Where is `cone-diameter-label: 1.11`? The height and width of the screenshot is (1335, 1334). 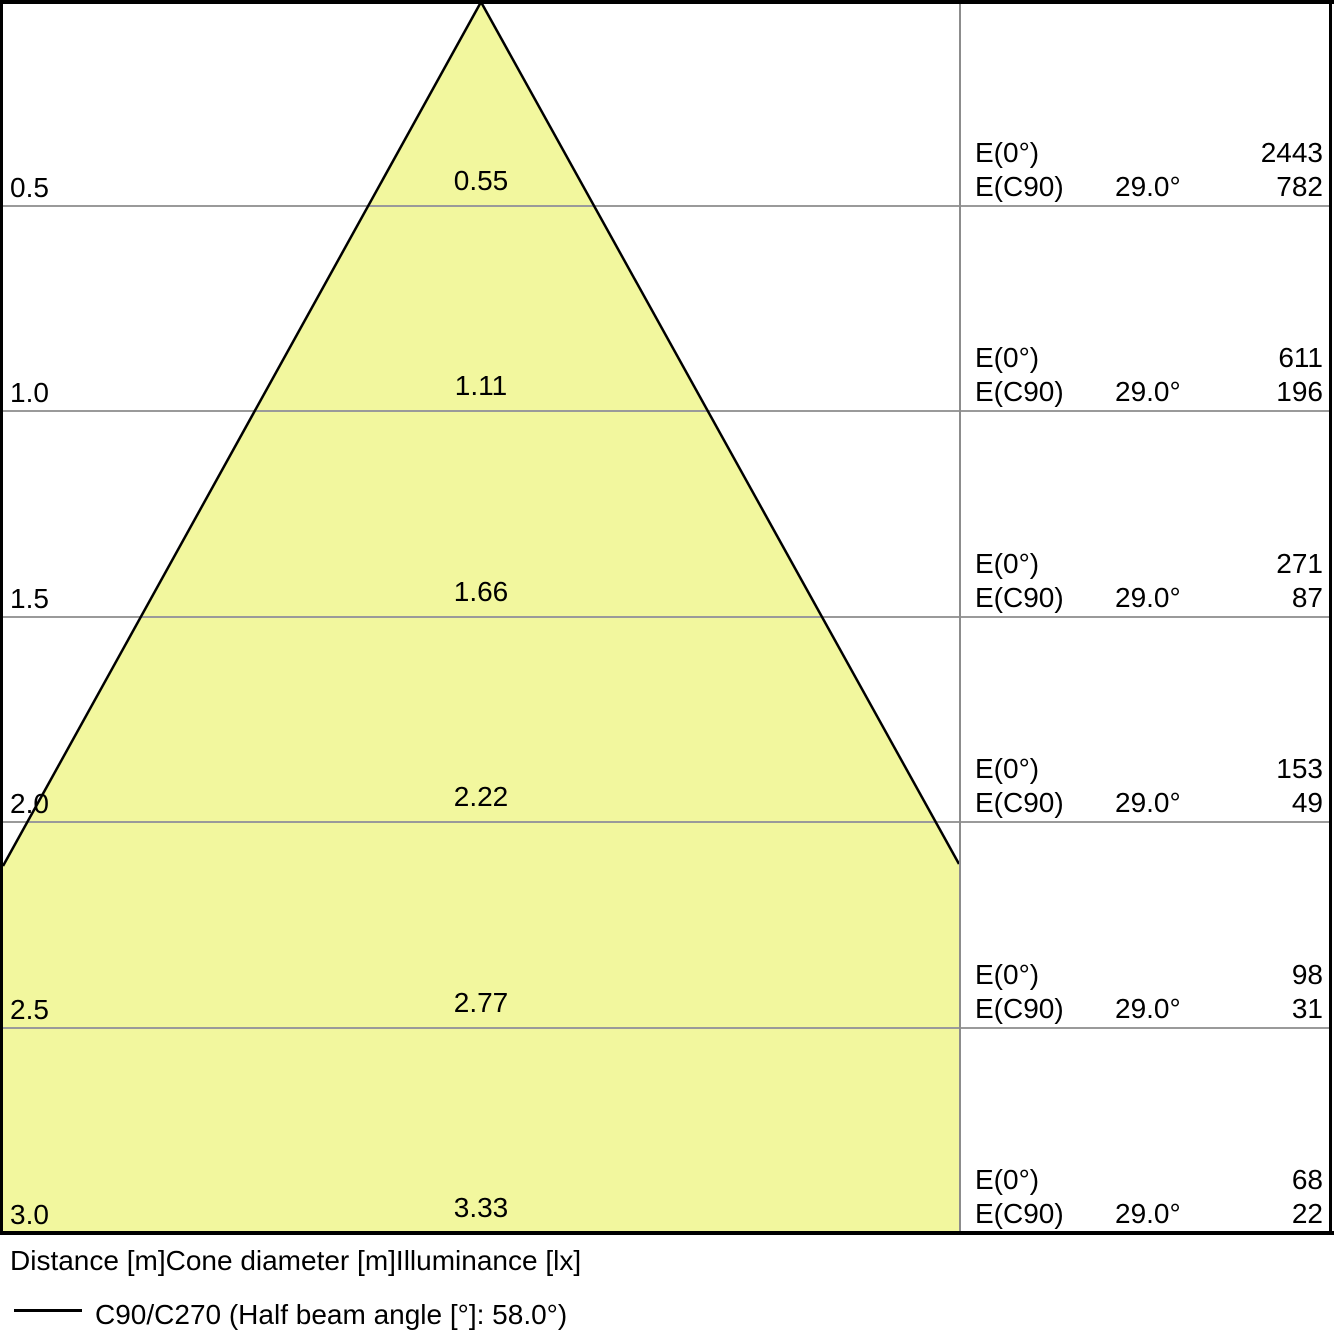 cone-diameter-label: 1.11 is located at coordinates (481, 385).